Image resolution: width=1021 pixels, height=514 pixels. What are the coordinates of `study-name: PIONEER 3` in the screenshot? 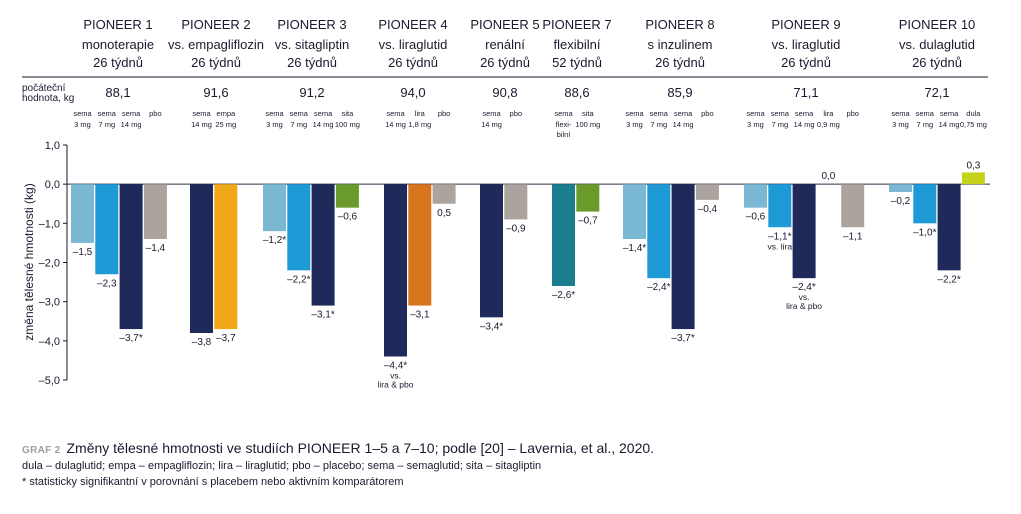 It's located at (311, 24).